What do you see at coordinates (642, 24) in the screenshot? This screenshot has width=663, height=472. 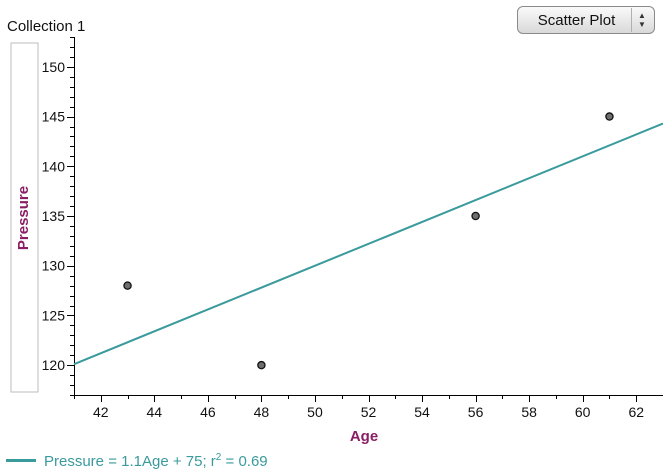 I see `arrow-down-icon: ▼` at bounding box center [642, 24].